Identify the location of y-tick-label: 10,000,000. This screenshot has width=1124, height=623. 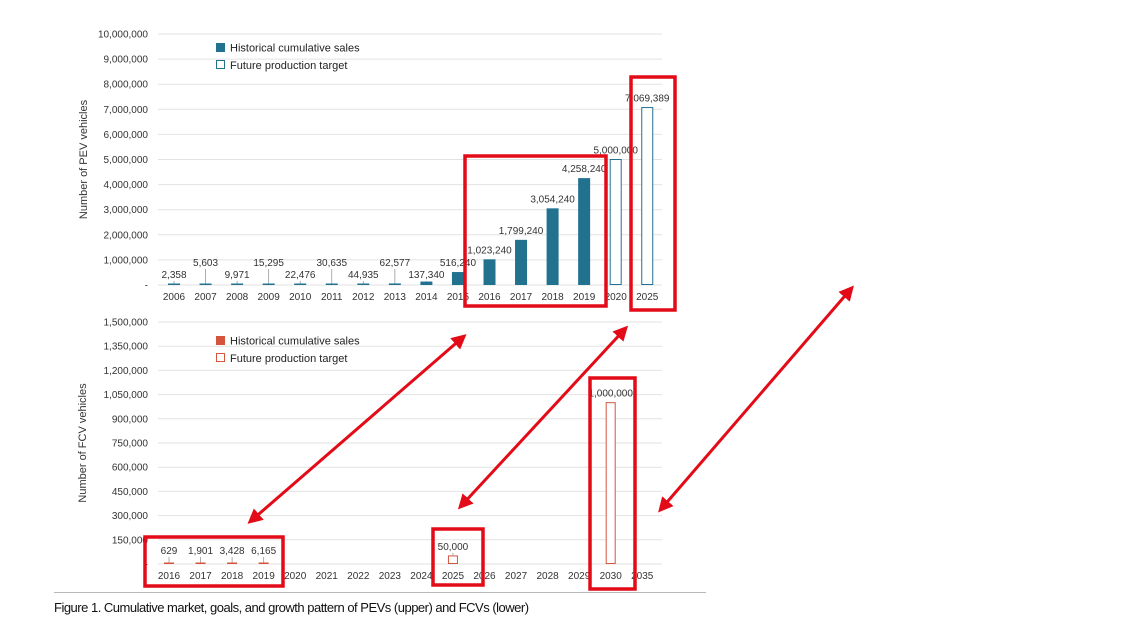
(123, 35).